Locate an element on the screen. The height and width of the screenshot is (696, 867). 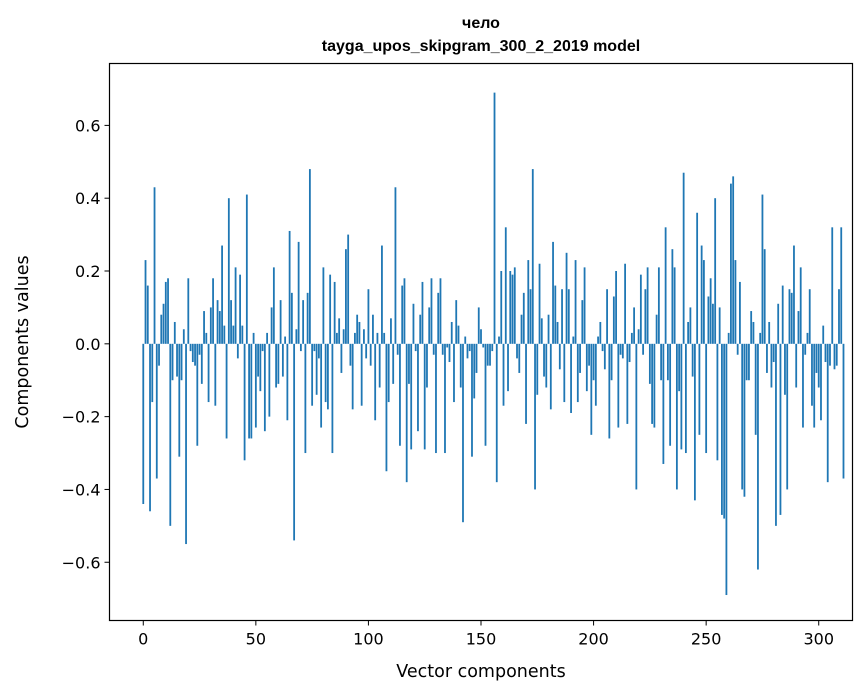
chart-title-line2: tayga_upos_skipgram_300_2_2019 model is located at coordinates (481, 46).